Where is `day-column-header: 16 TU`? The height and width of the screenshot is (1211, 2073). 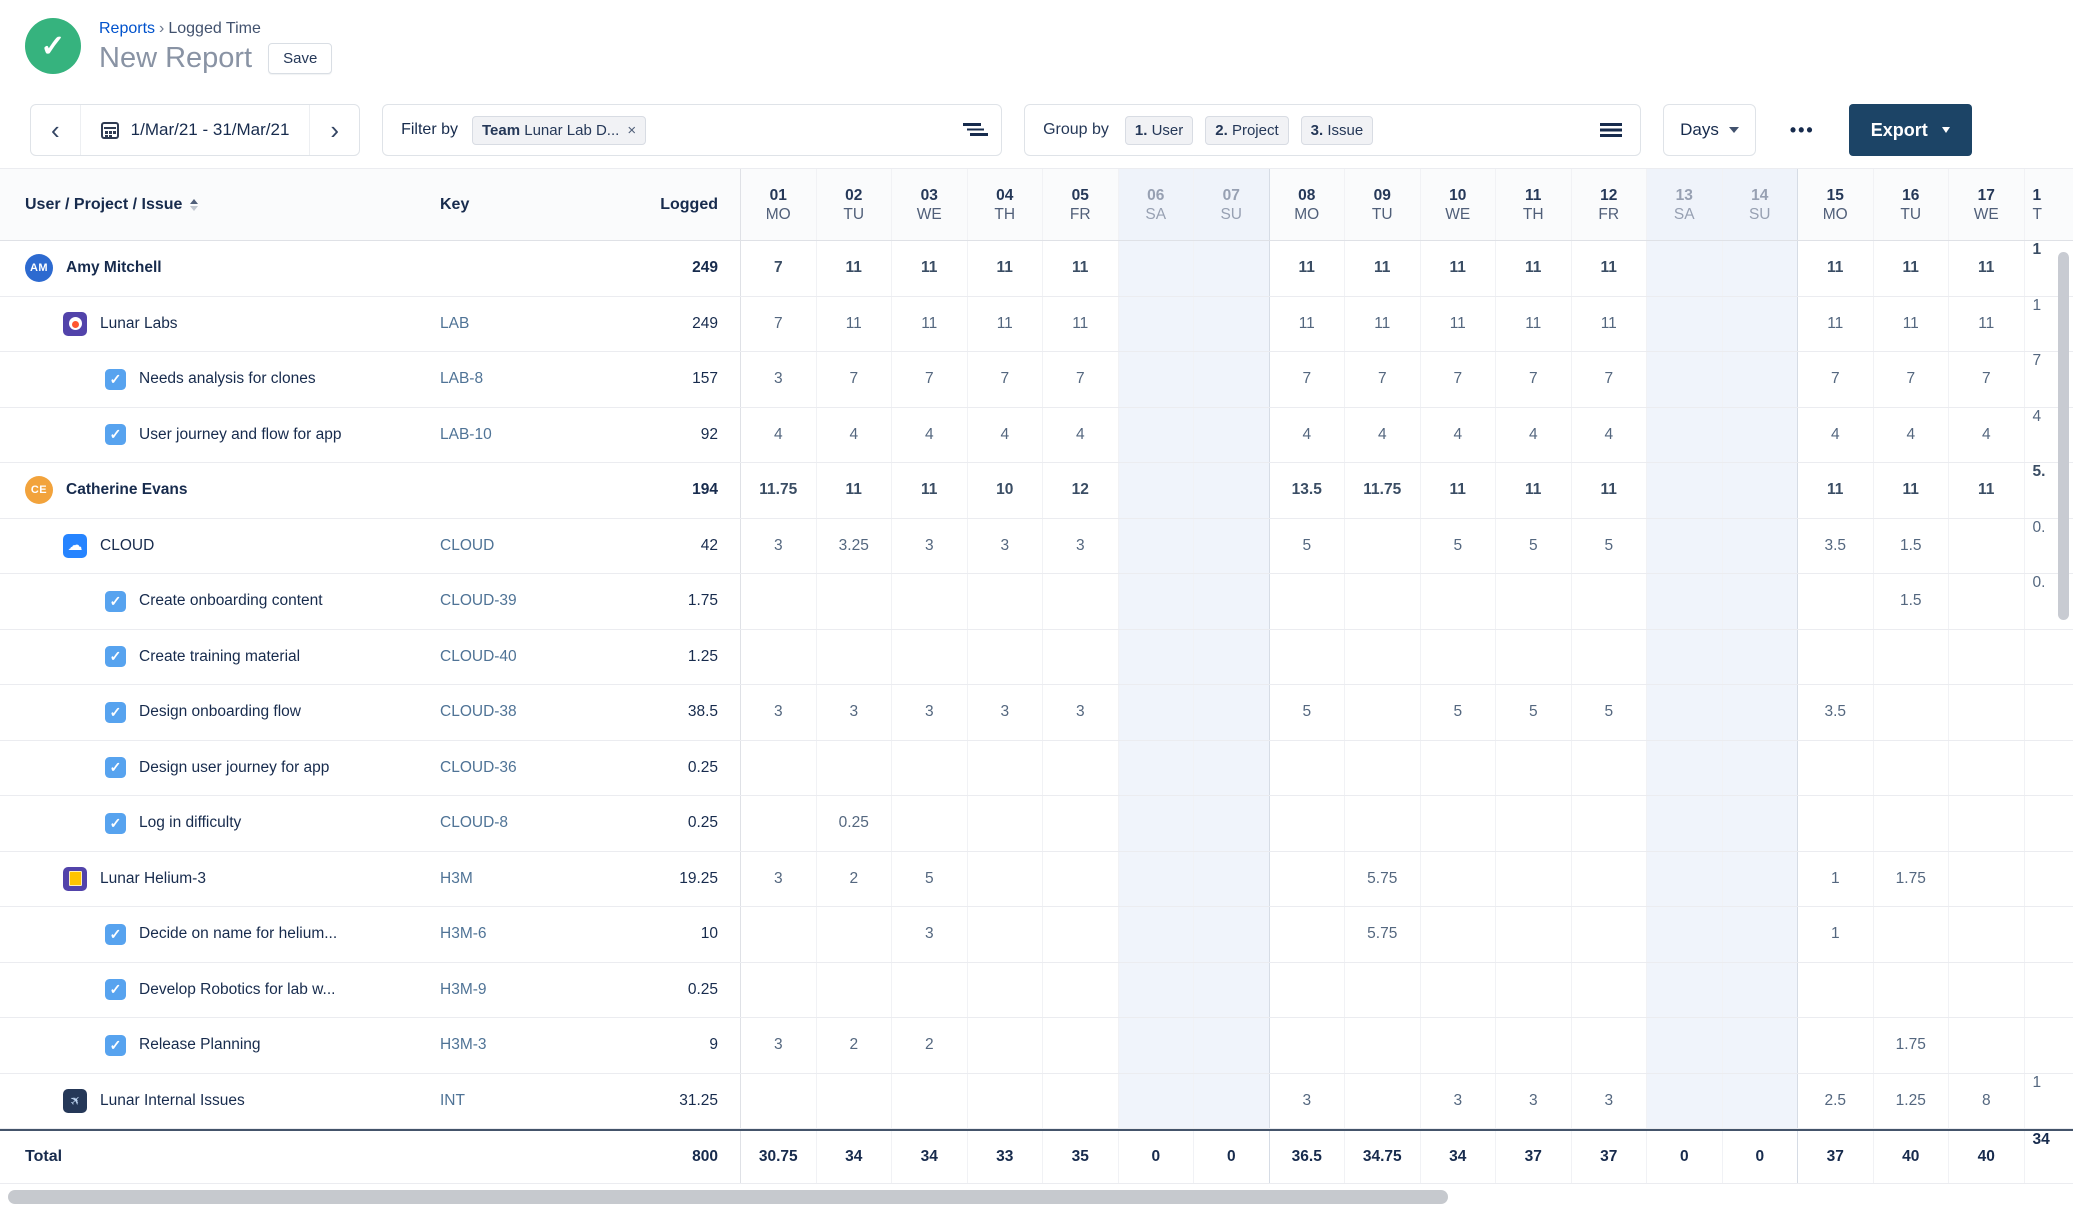
day-column-header: 16 TU is located at coordinates (1910, 204).